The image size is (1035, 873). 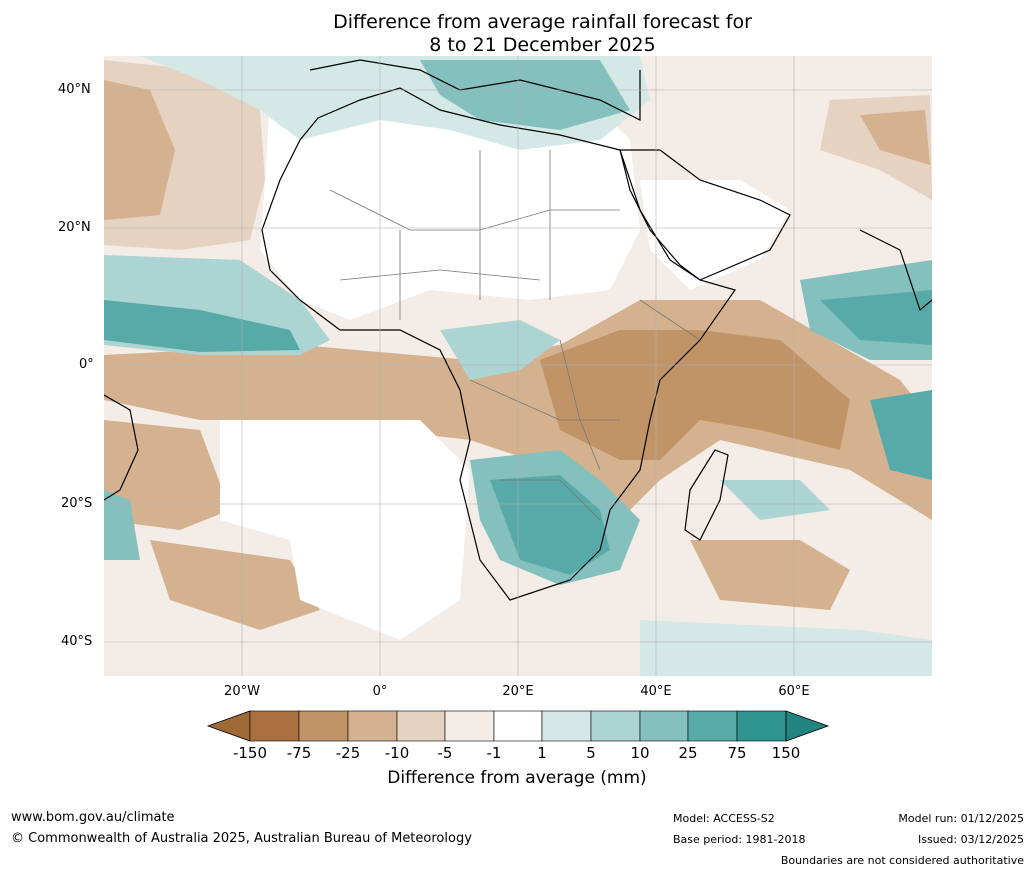 I want to click on footer-issued: Issued: 03/12/2025, so click(x=970, y=839).